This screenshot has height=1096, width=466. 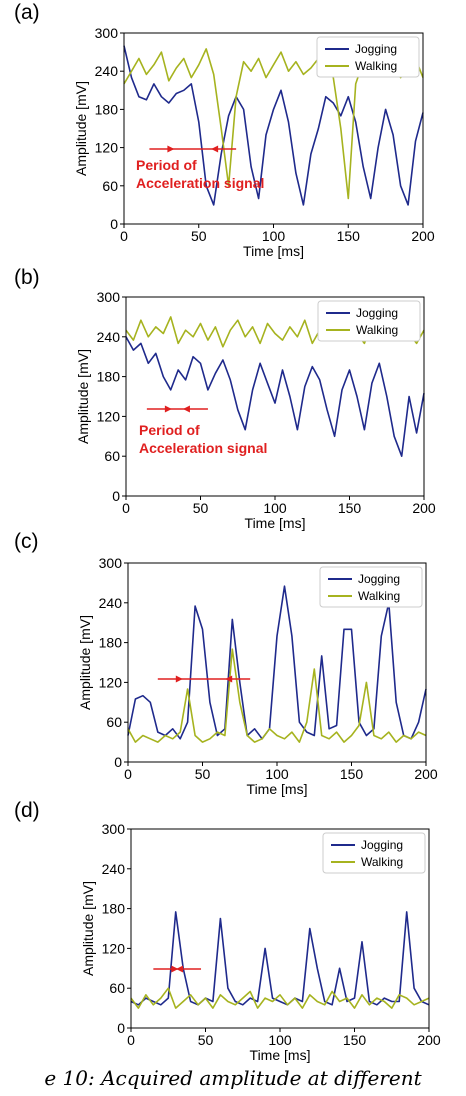 What do you see at coordinates (27, 12) in the screenshot?
I see `panel-label-a: (a)` at bounding box center [27, 12].